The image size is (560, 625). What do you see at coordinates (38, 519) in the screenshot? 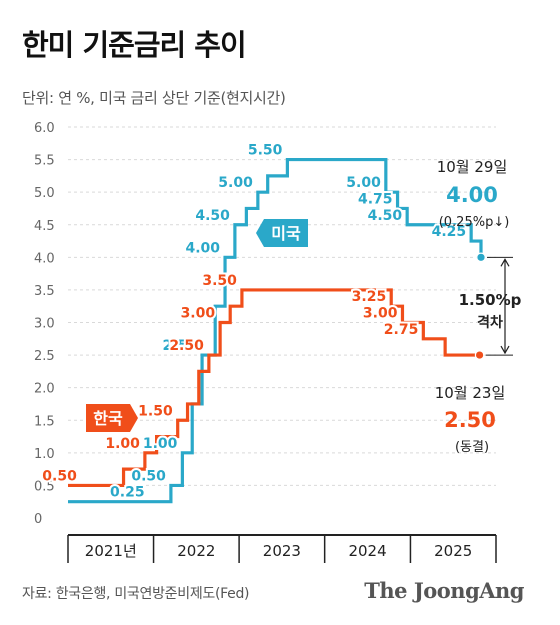
I see `y-tick-label: 0` at bounding box center [38, 519].